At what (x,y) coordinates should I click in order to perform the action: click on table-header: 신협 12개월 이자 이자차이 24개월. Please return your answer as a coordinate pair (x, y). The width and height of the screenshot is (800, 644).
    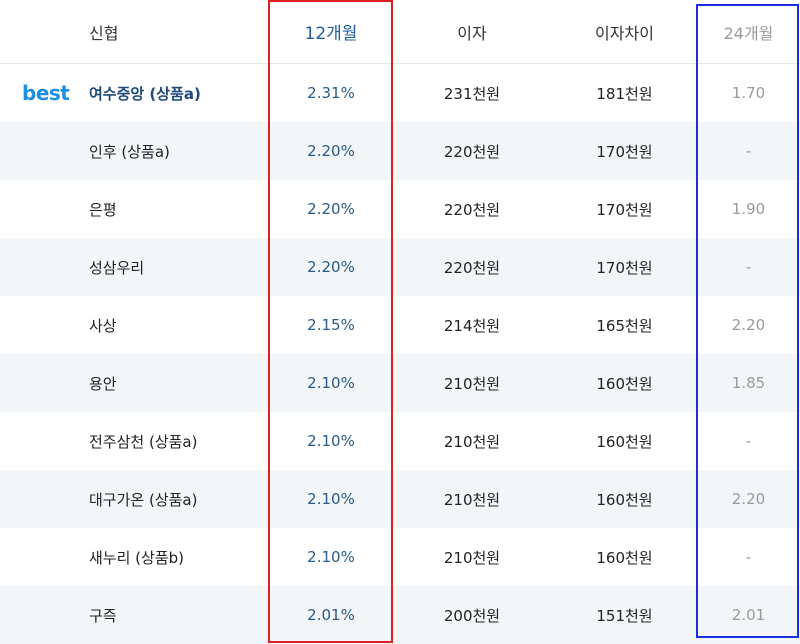
    Looking at the image, I should click on (400, 32).